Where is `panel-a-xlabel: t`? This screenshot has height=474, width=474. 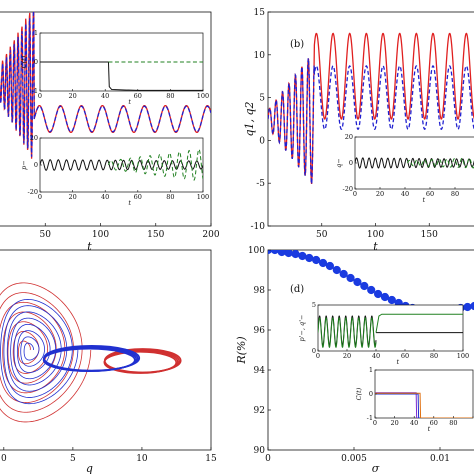 panel-a-xlabel: t is located at coordinates (89, 246).